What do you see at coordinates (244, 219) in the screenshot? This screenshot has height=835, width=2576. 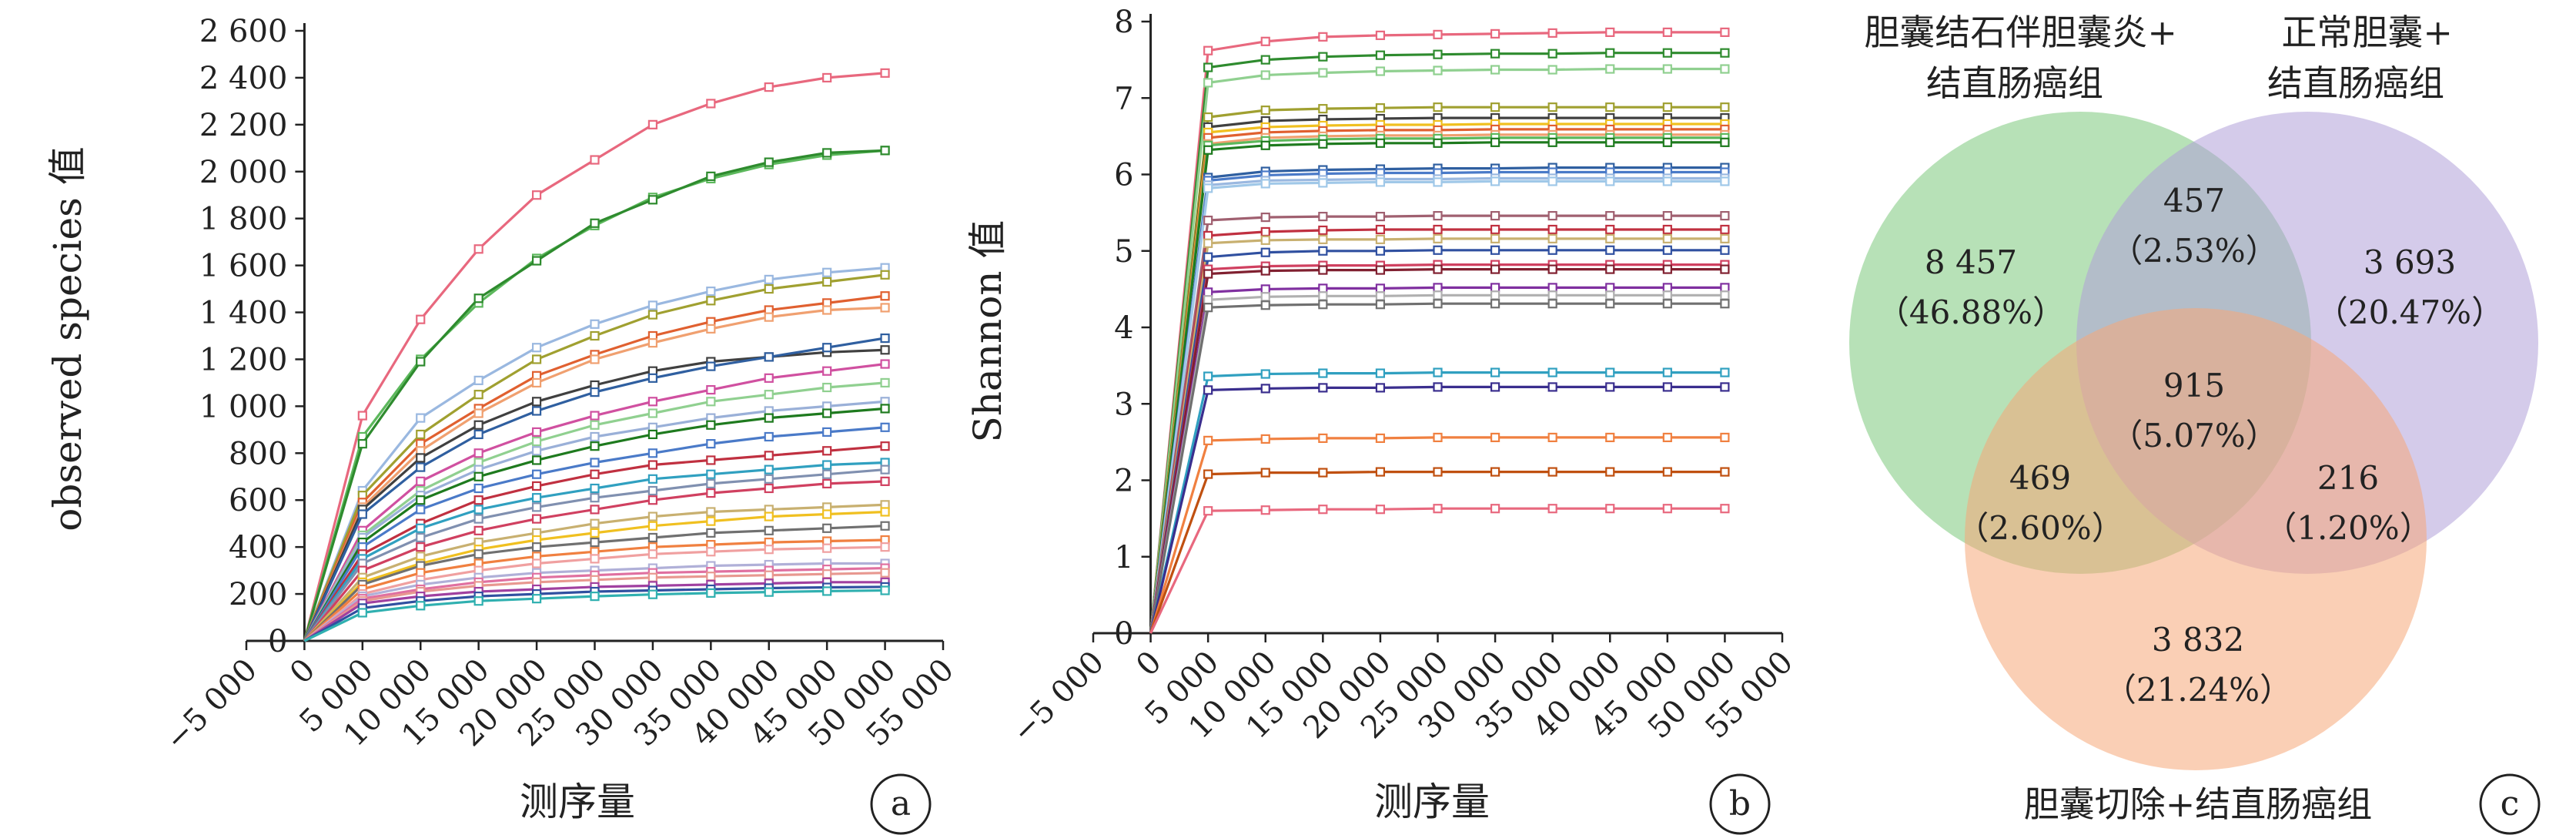 I see `y-tick-label-a-9: 1 800` at bounding box center [244, 219].